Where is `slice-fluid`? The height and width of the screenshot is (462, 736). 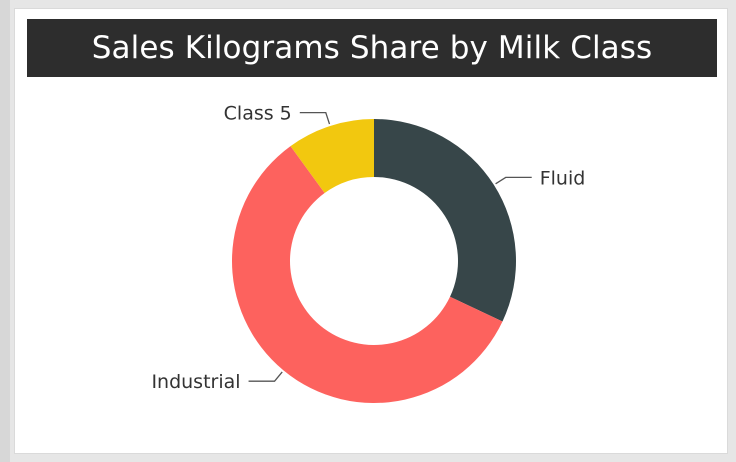
slice-fluid is located at coordinates (445, 220).